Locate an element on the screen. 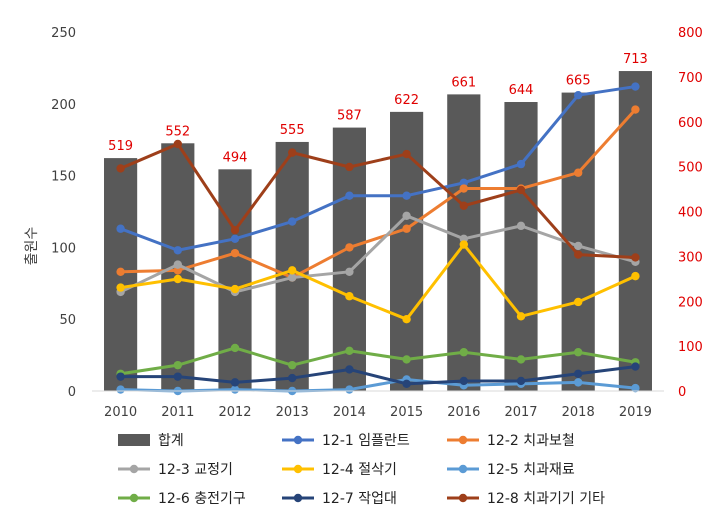 The height and width of the screenshot is (525, 720). series-2-point-2015 is located at coordinates (406, 228).